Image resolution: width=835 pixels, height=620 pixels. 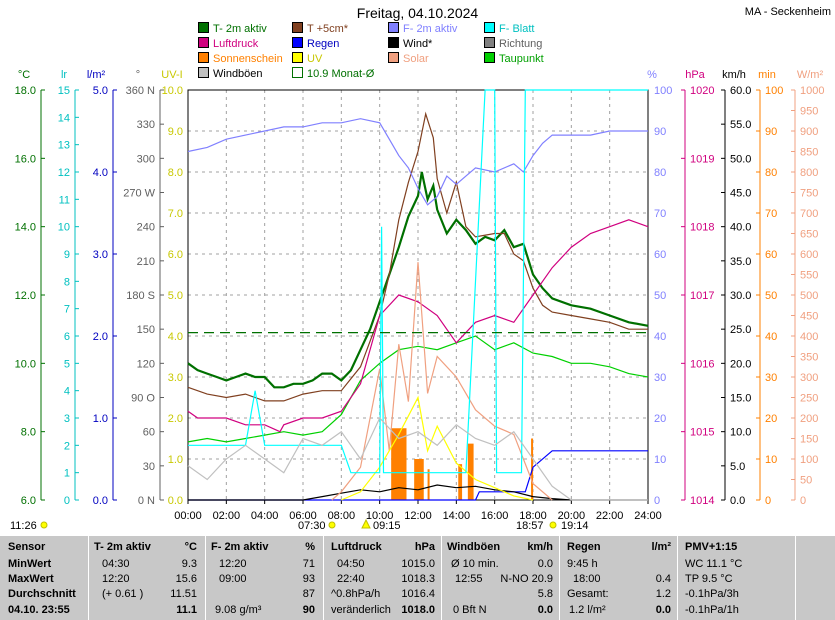 What do you see at coordinates (146, 501) in the screenshot?
I see `tick-label-dir: 0 N` at bounding box center [146, 501].